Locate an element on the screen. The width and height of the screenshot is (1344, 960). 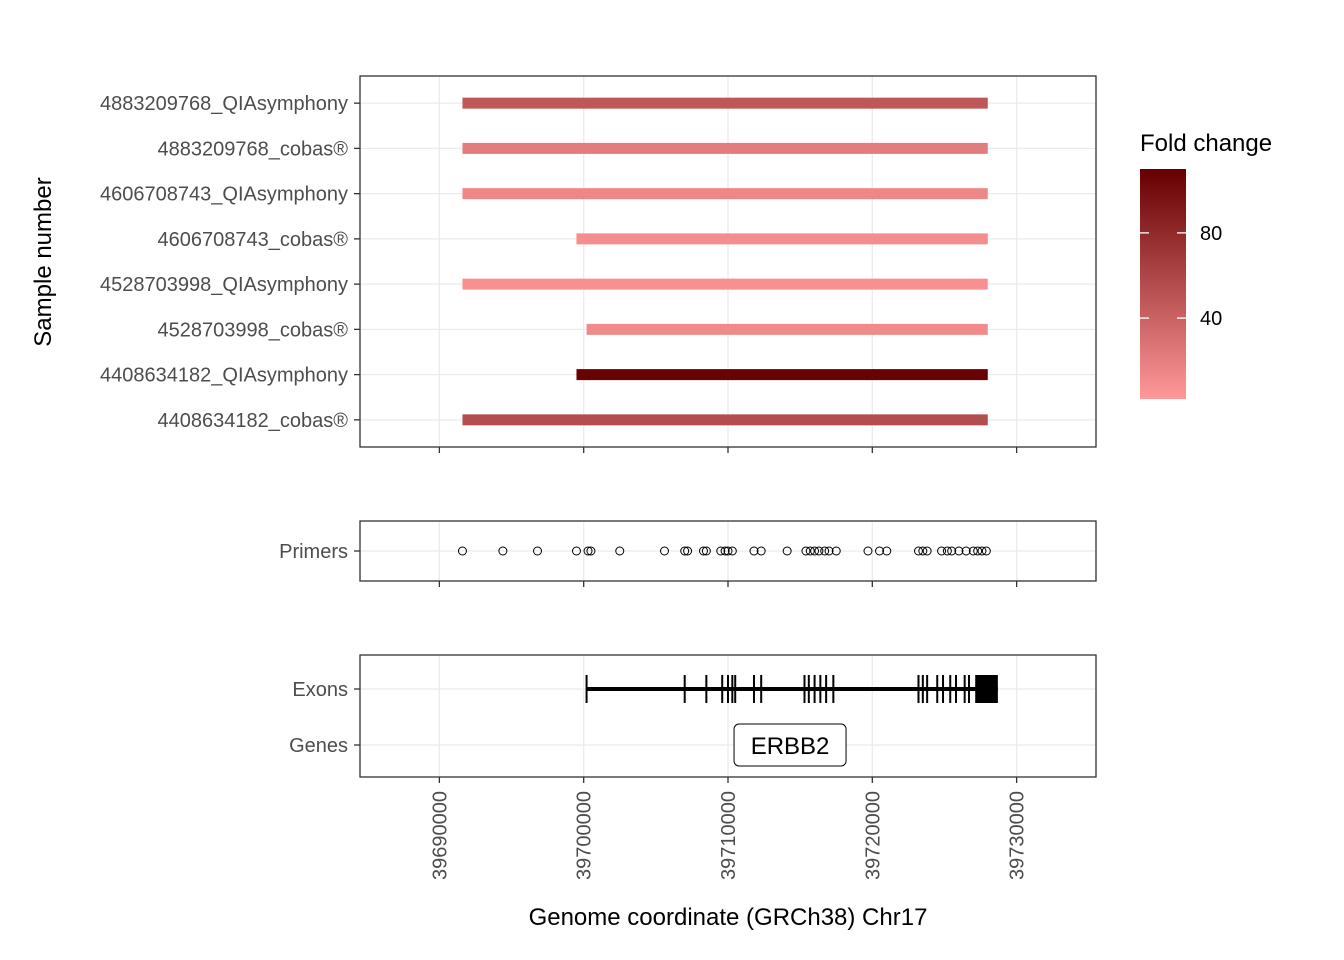
x-axis-title: Genome coordinate (GRCh38) Chr17 is located at coordinates (728, 917).